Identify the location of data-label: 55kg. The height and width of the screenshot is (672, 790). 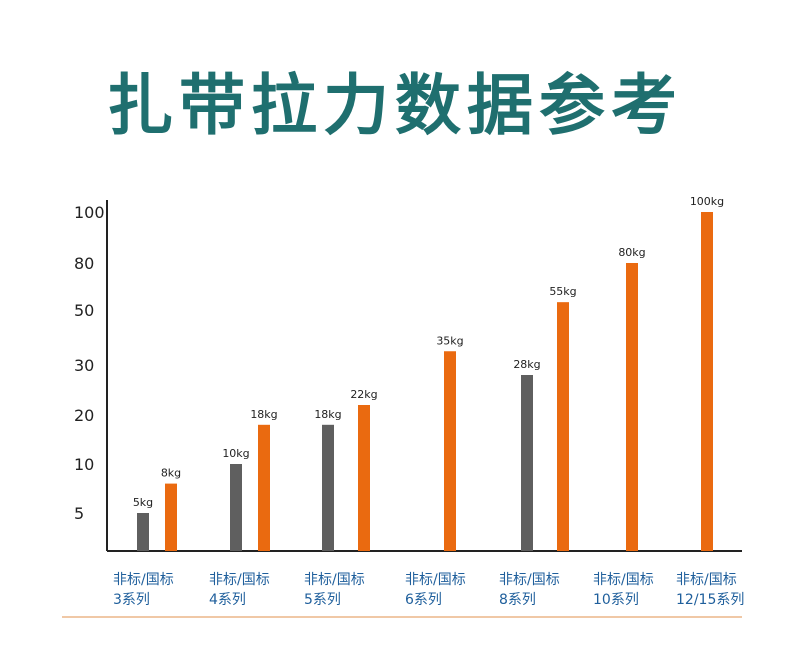
(562, 291).